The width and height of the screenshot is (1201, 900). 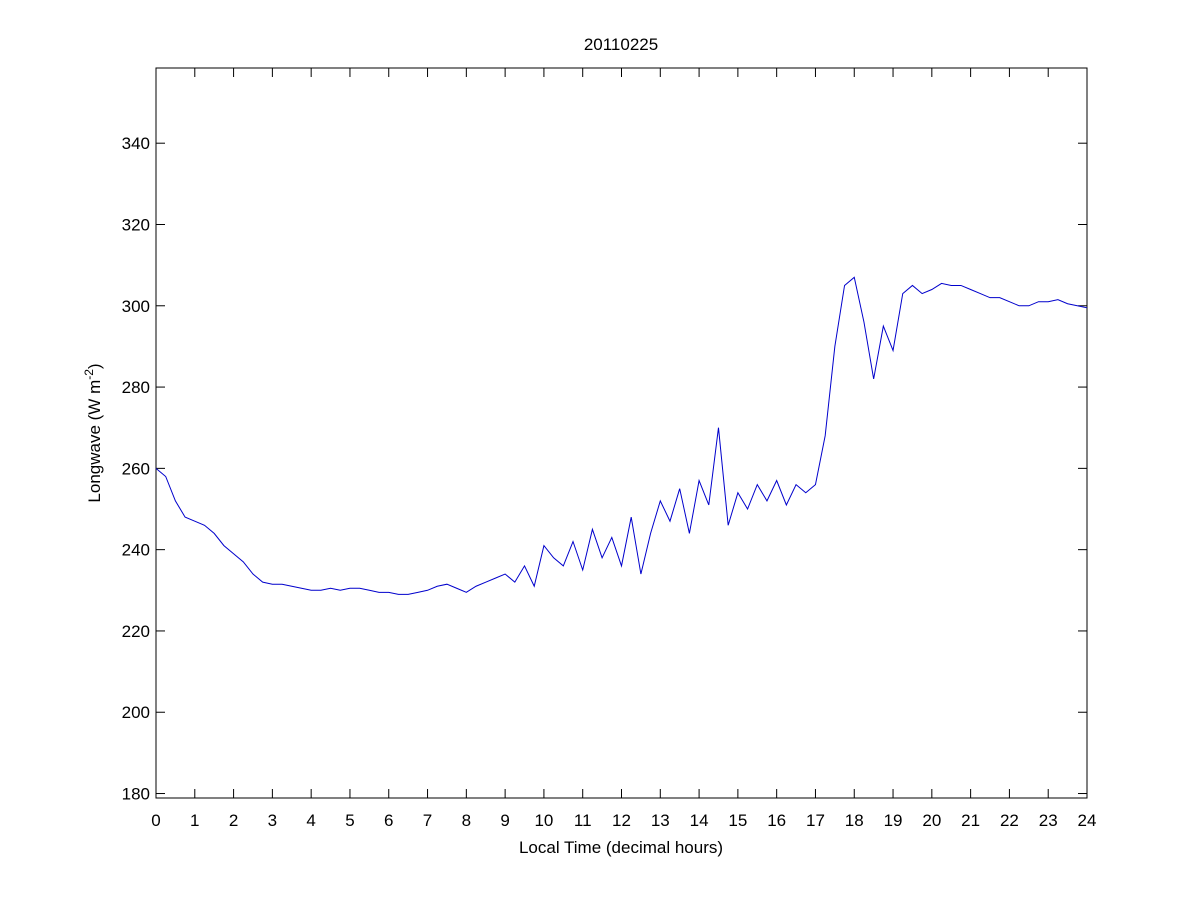 I want to click on x-axis-label: Local Time (decimal hours), so click(x=621, y=847).